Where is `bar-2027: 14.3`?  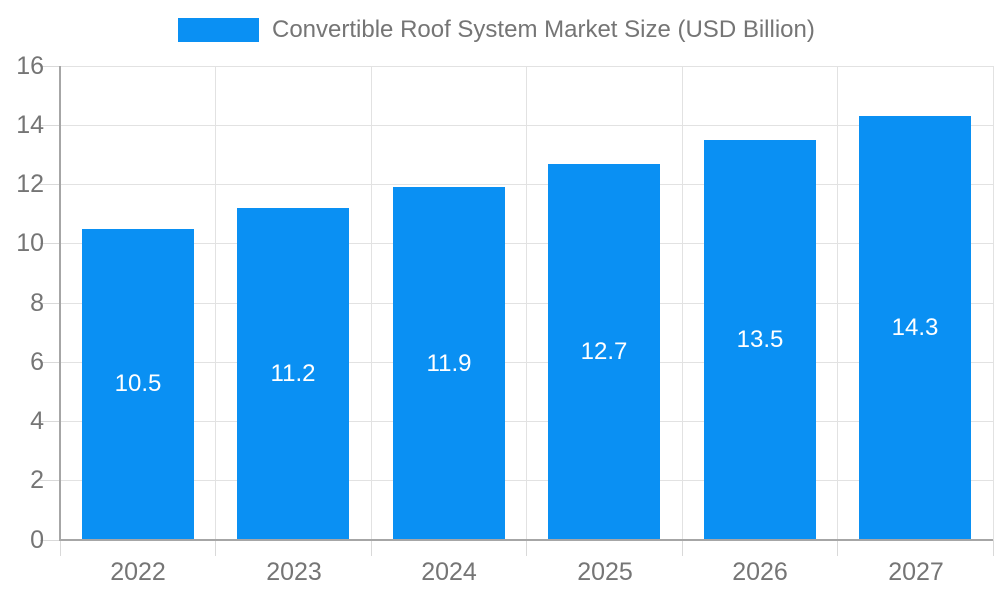 bar-2027: 14.3 is located at coordinates (915, 328).